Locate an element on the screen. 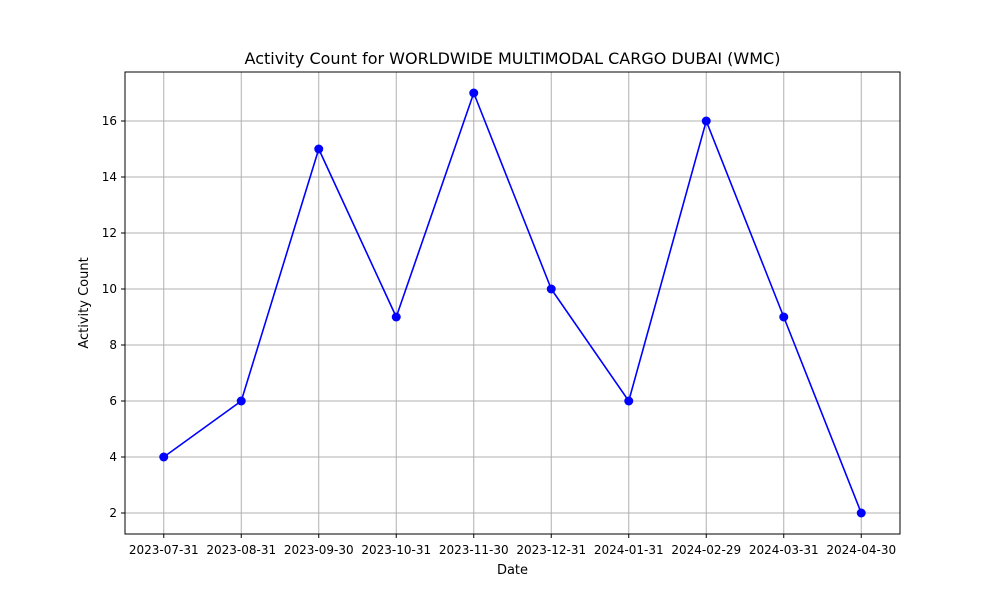 The width and height of the screenshot is (1000, 600). y-tick-label: 12 is located at coordinates (109, 233).